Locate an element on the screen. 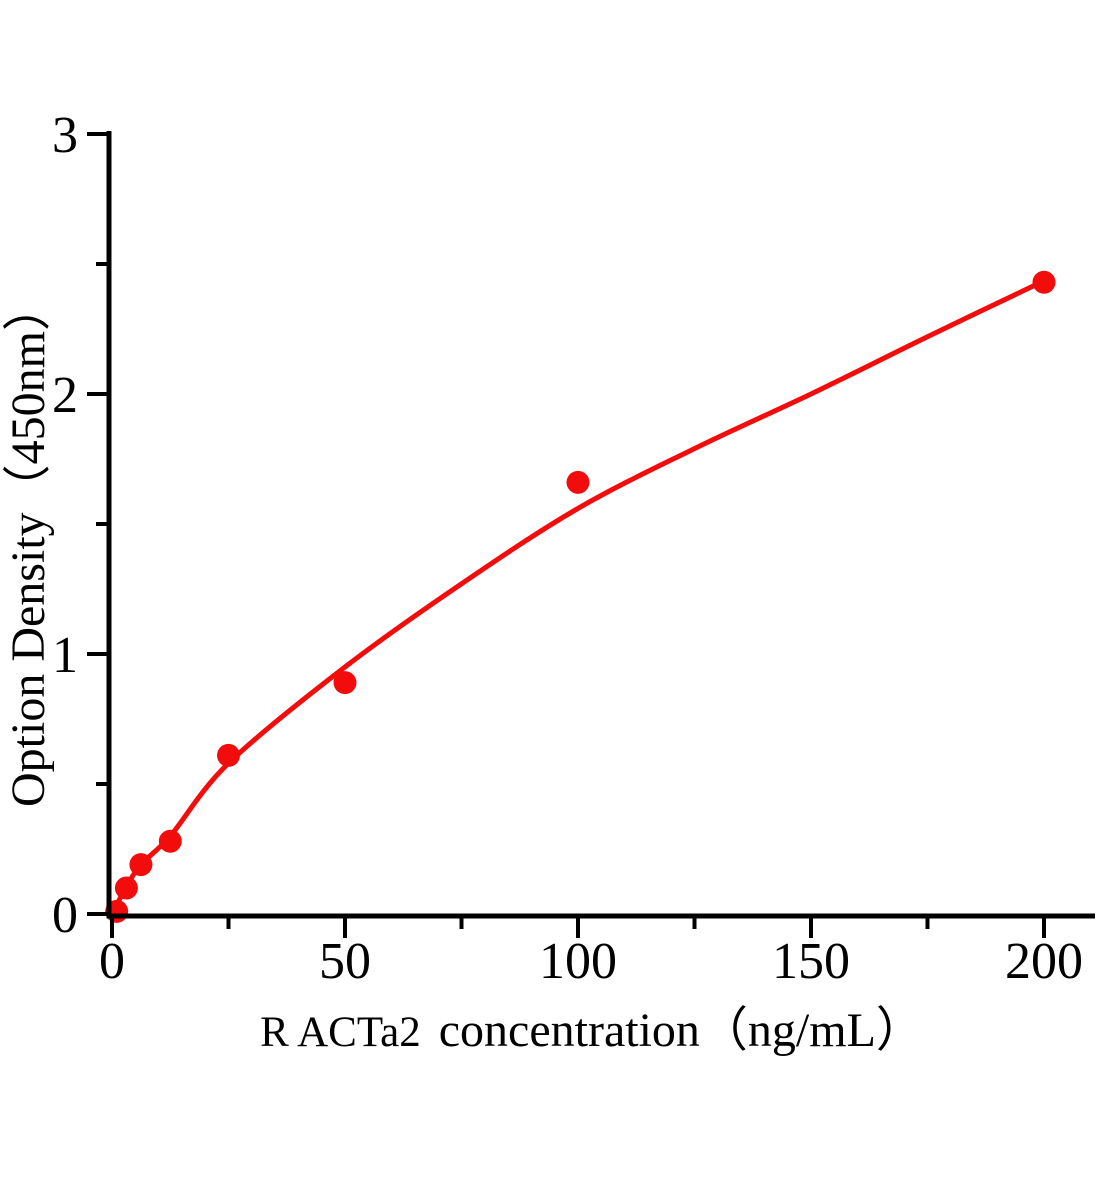 The width and height of the screenshot is (1104, 1200). x-axis-tick-label: 50 is located at coordinates (345, 961).